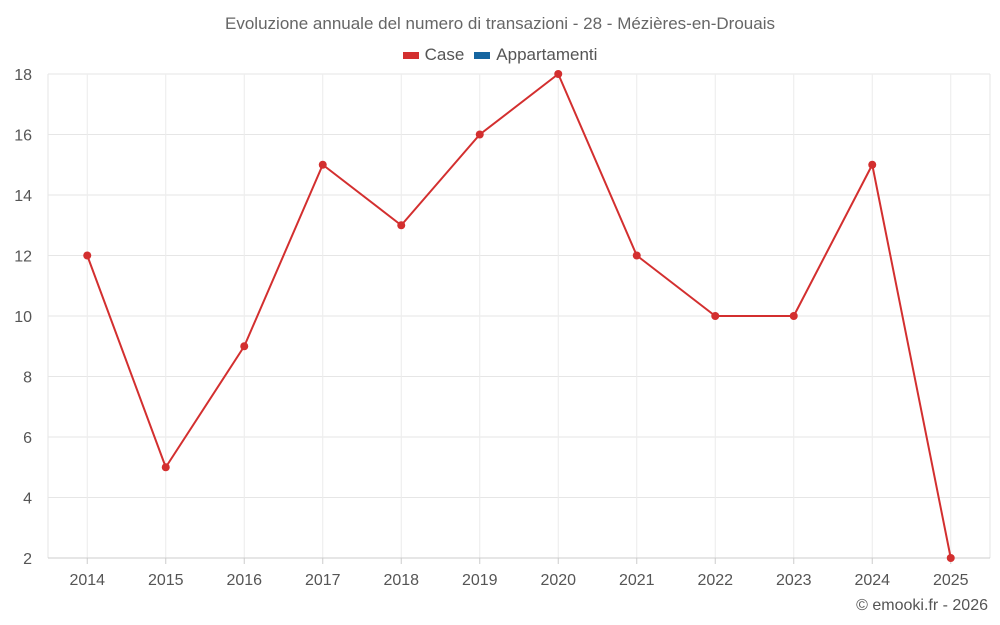 This screenshot has height=625, width=1000. I want to click on y-tick-label: 6, so click(27, 438).